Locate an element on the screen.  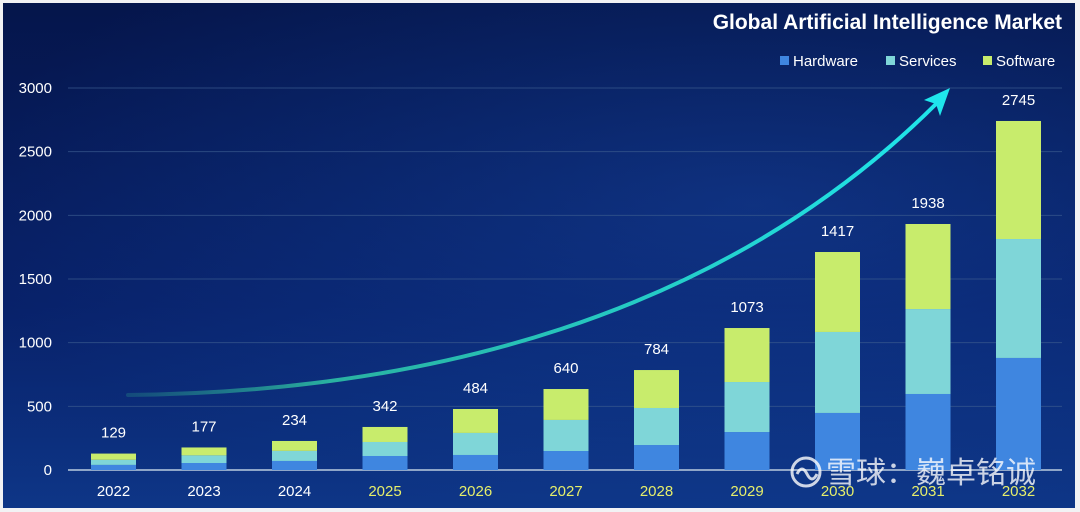
total-label: 1417 is located at coordinates (837, 231).